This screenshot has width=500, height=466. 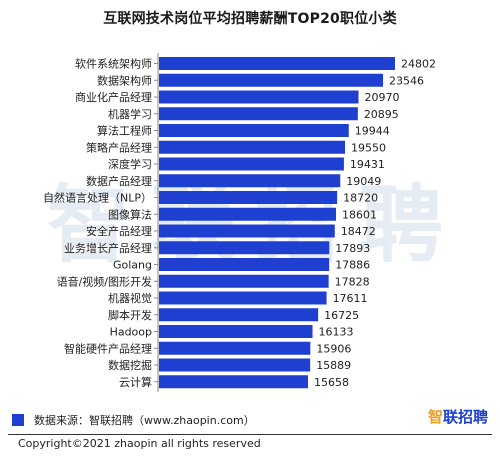 I want to click on category-label: 机器学习, so click(x=130, y=114).